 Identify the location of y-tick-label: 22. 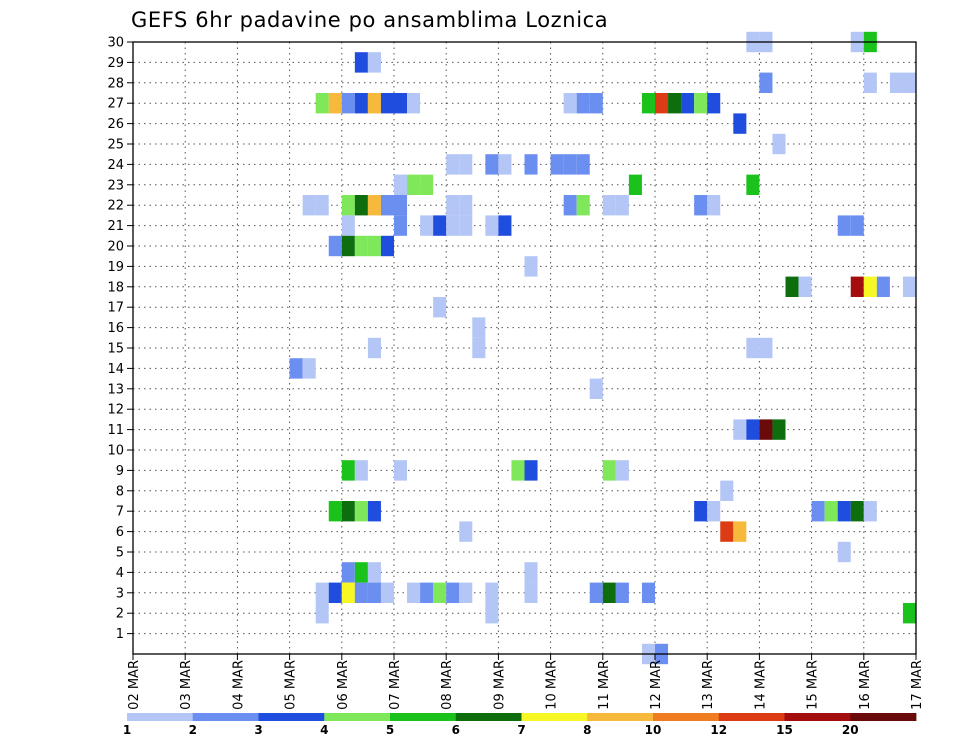
(115, 206).